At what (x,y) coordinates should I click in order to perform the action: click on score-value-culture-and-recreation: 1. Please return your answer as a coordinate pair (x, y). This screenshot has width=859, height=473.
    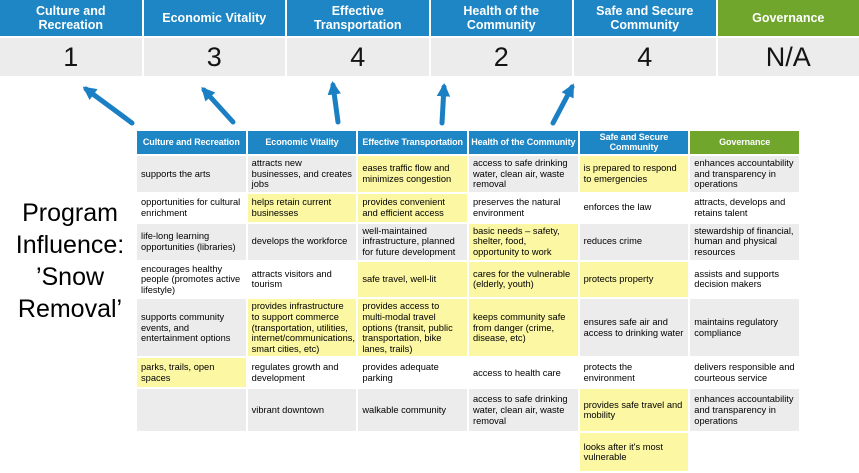
    Looking at the image, I should click on (71, 57).